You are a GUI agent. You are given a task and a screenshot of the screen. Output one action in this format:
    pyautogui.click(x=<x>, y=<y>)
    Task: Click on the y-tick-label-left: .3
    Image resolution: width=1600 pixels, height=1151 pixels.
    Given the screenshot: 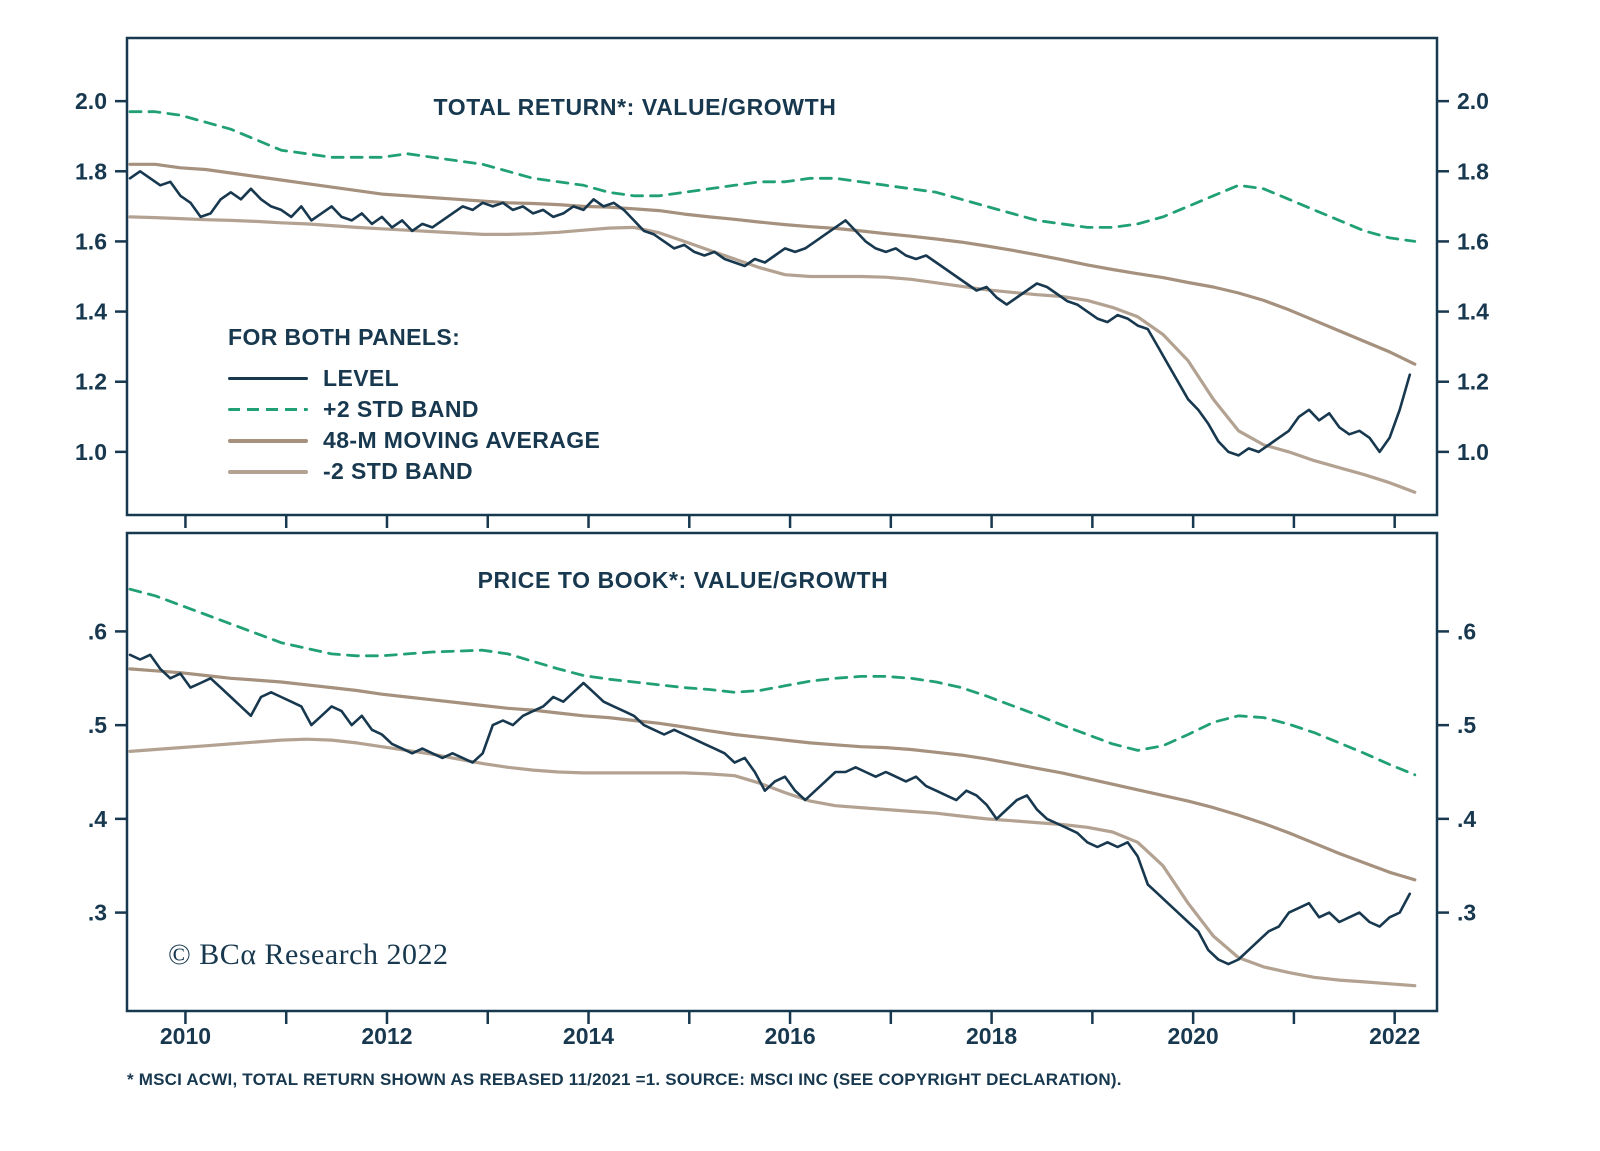 What is the action you would take?
    pyautogui.click(x=97, y=913)
    